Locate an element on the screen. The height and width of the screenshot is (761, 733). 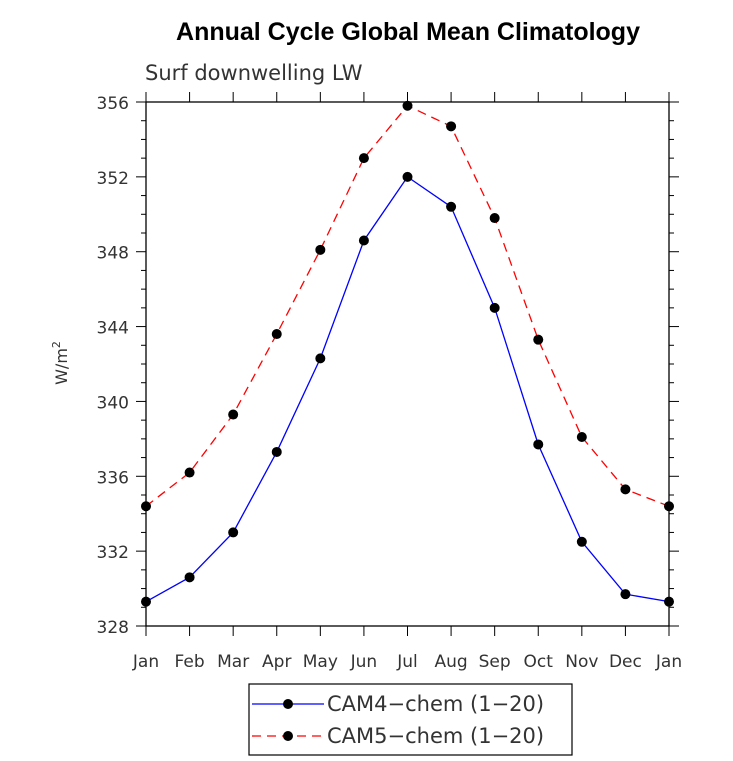
legend-label-cam5: CAM5−chem (1−20) is located at coordinates (435, 736).